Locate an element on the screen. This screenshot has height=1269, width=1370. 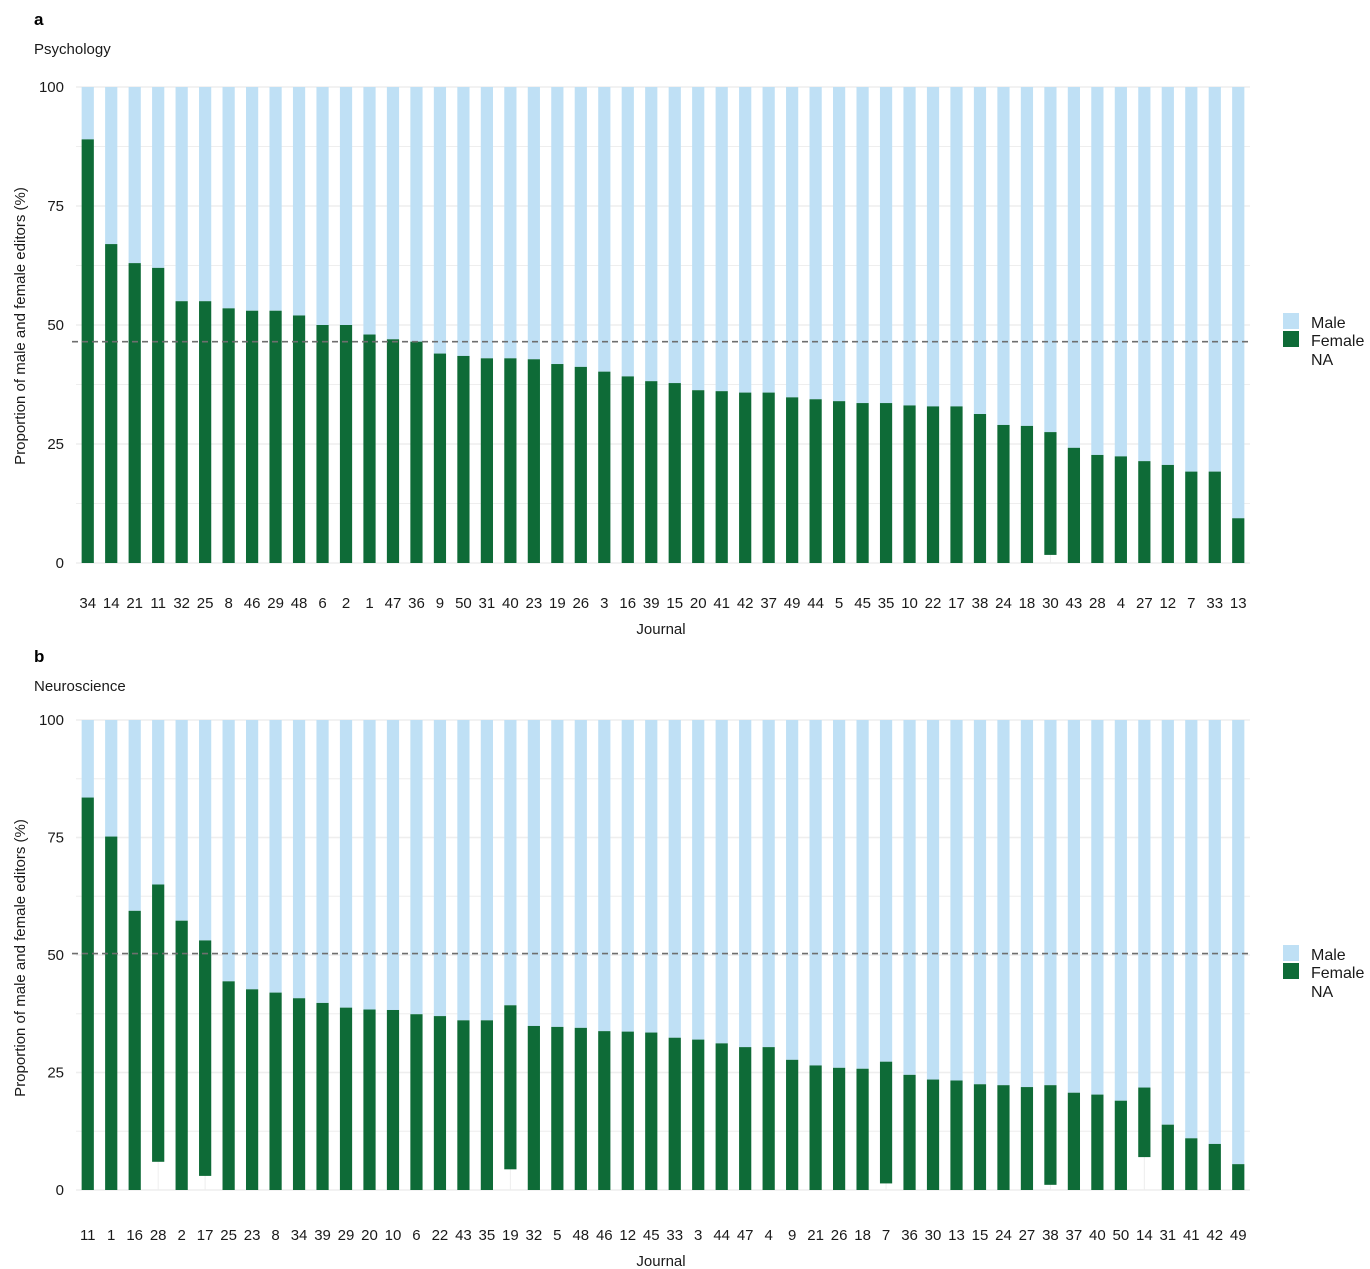
panel-b-x-tick-label: 20 is located at coordinates (369, 1235).